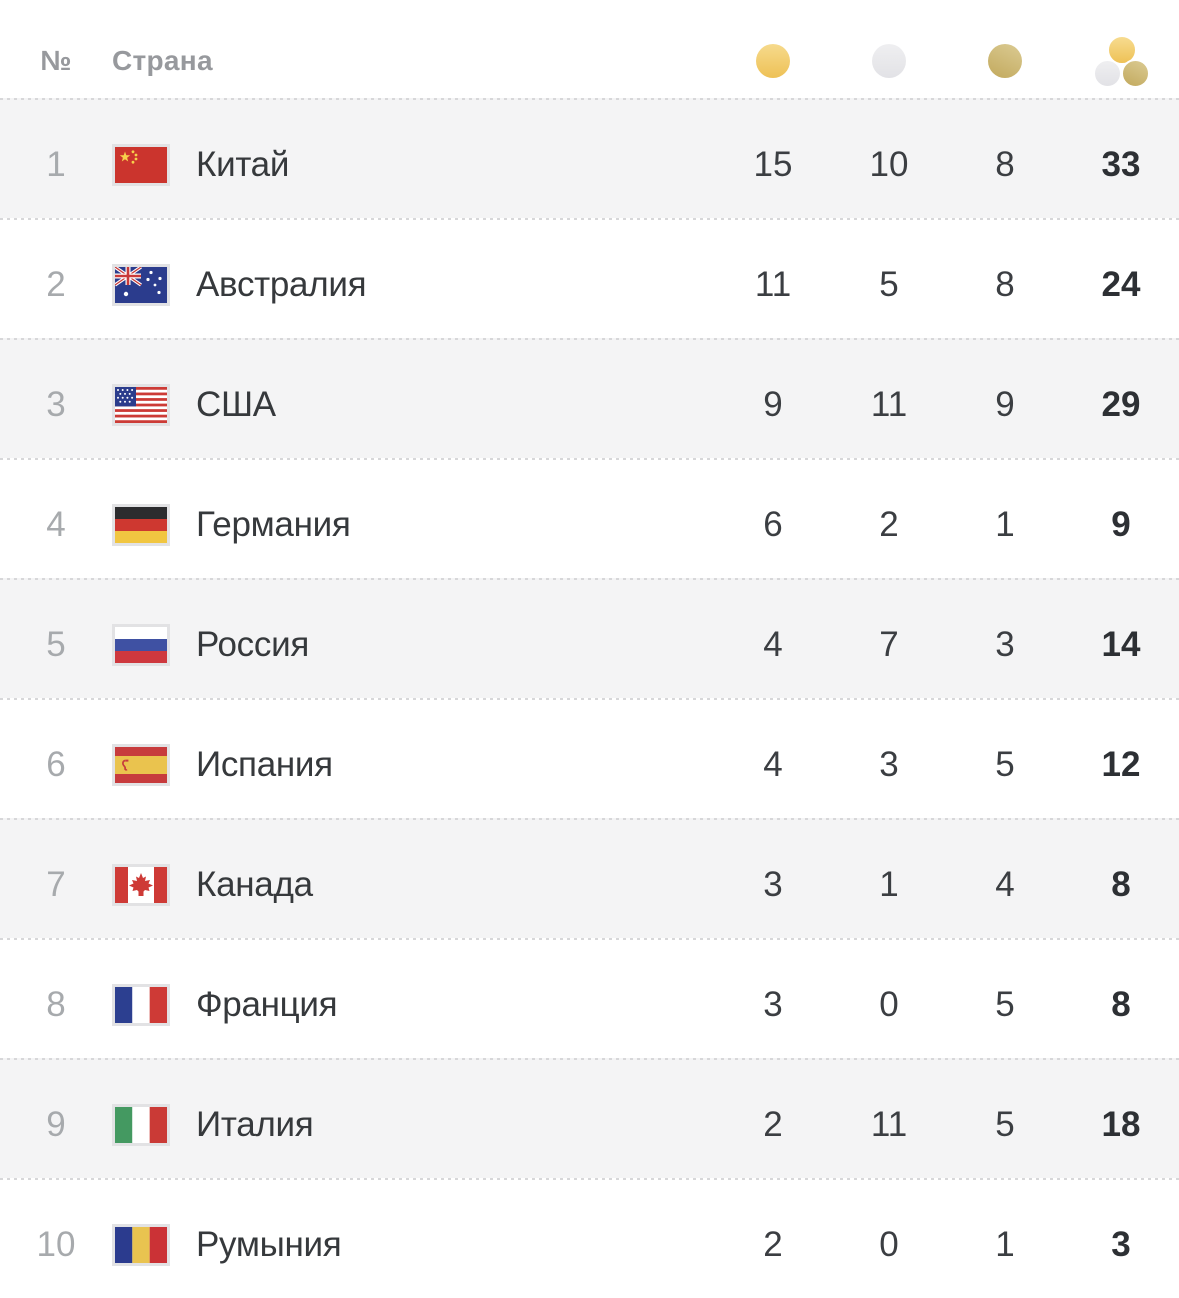  Describe the element at coordinates (889, 764) in the screenshot. I see `silver-count: 3` at that location.